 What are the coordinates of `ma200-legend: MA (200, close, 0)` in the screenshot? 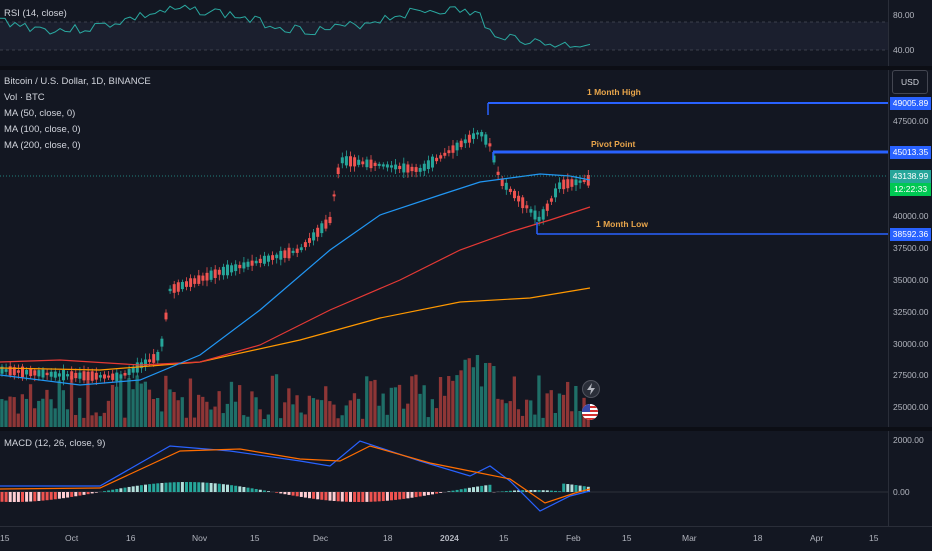 It's located at (42, 145).